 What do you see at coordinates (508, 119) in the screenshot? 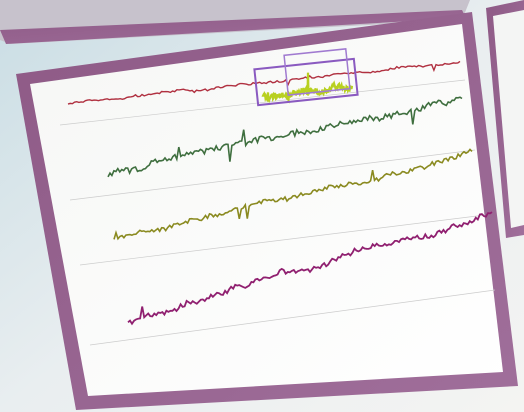
I see `right-monitor-screen` at bounding box center [508, 119].